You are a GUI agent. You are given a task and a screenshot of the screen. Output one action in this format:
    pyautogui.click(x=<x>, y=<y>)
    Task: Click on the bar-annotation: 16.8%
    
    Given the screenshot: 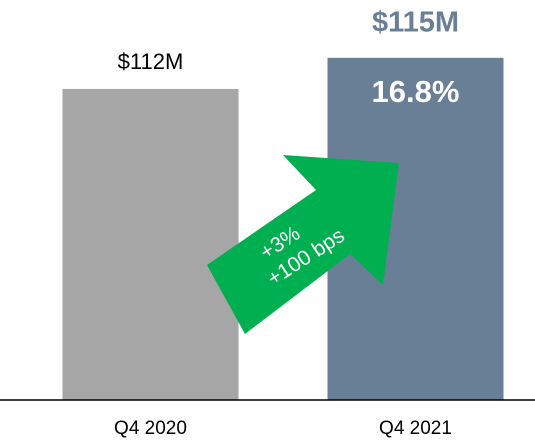 What is the action you would take?
    pyautogui.click(x=416, y=91)
    